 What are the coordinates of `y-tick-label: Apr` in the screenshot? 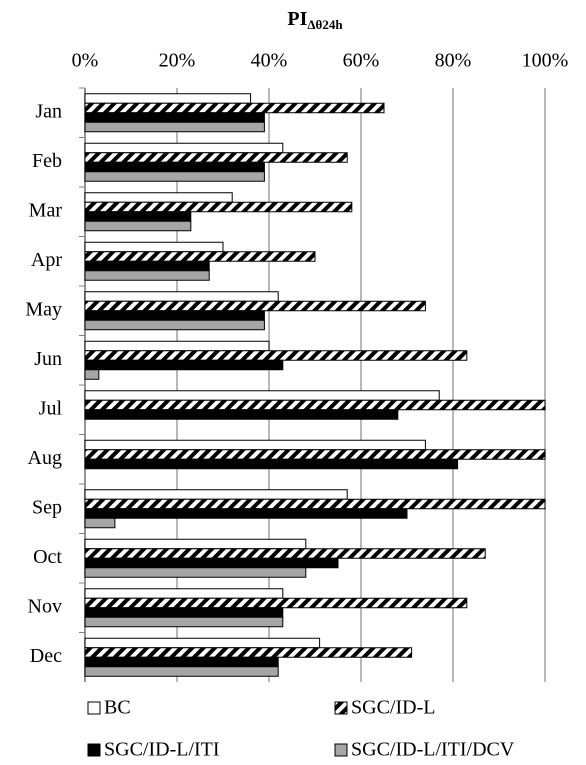 It's located at (46, 260).